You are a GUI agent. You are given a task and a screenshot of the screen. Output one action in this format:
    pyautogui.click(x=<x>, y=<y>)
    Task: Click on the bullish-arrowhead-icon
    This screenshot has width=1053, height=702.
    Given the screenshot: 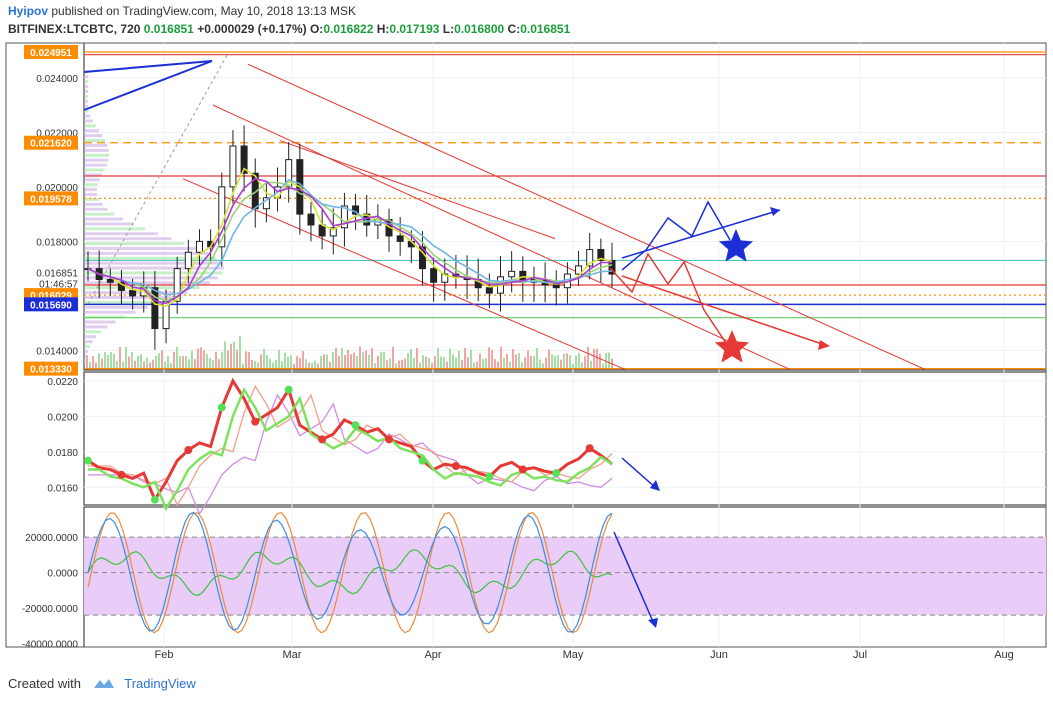 What is the action you would take?
    pyautogui.click(x=775, y=211)
    